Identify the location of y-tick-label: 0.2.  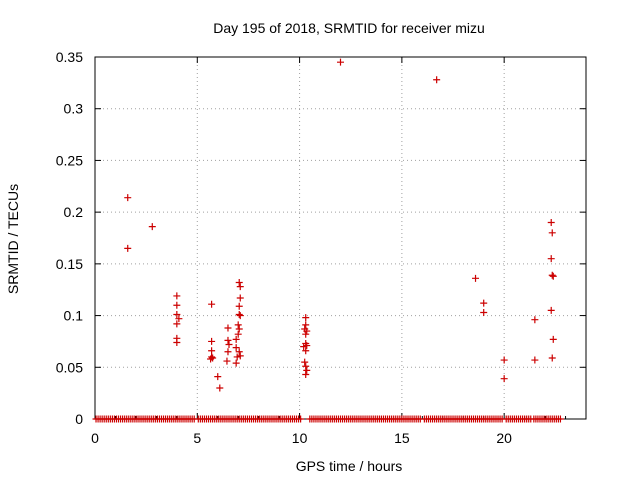
(74, 212).